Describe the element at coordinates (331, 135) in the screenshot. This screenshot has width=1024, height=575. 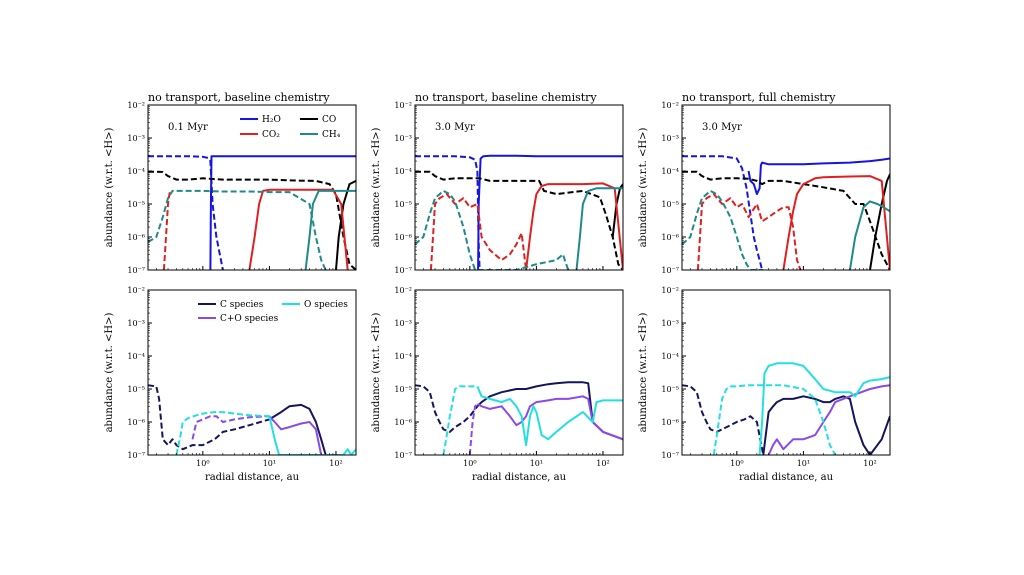
I see `legend-label: CH₄` at that location.